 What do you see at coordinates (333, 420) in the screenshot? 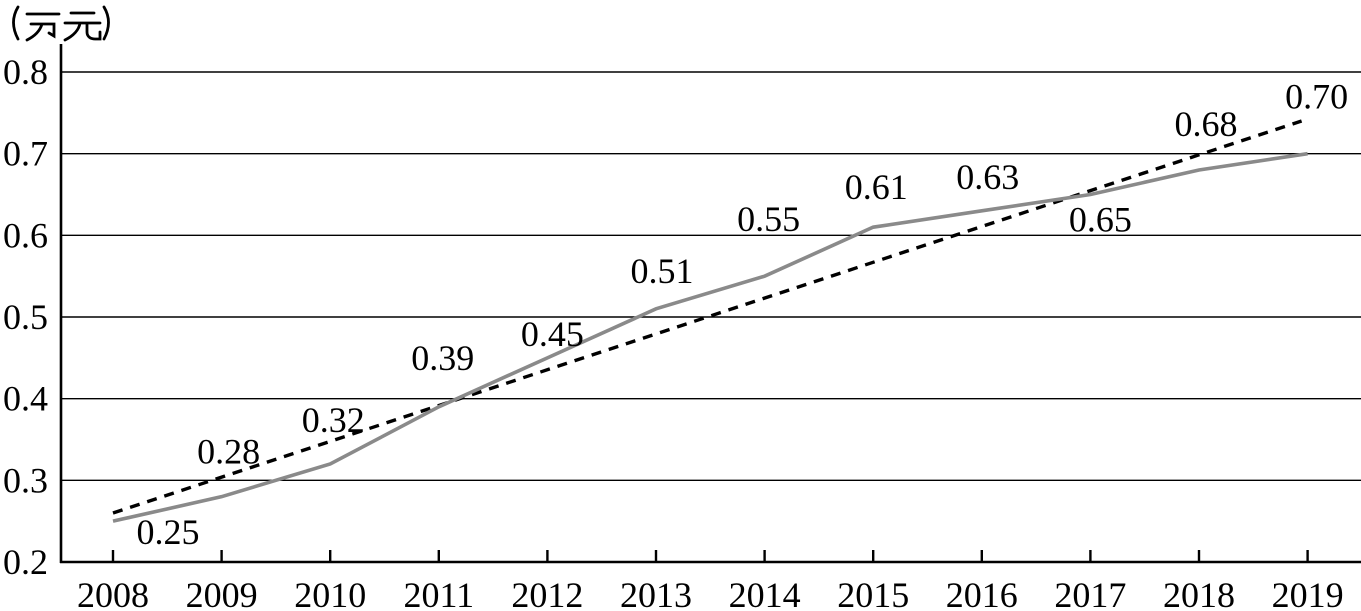
I see `data-label: 0.32` at bounding box center [333, 420].